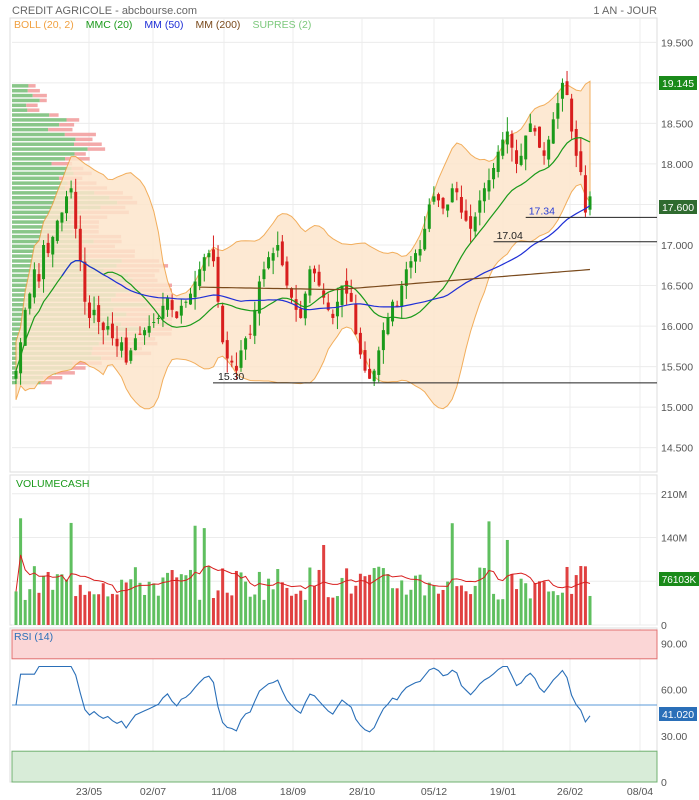 Image resolution: width=699 pixels, height=800 pixels. Describe the element at coordinates (678, 715) in the screenshot. I see `rsi-last-text: 41.020` at that location.